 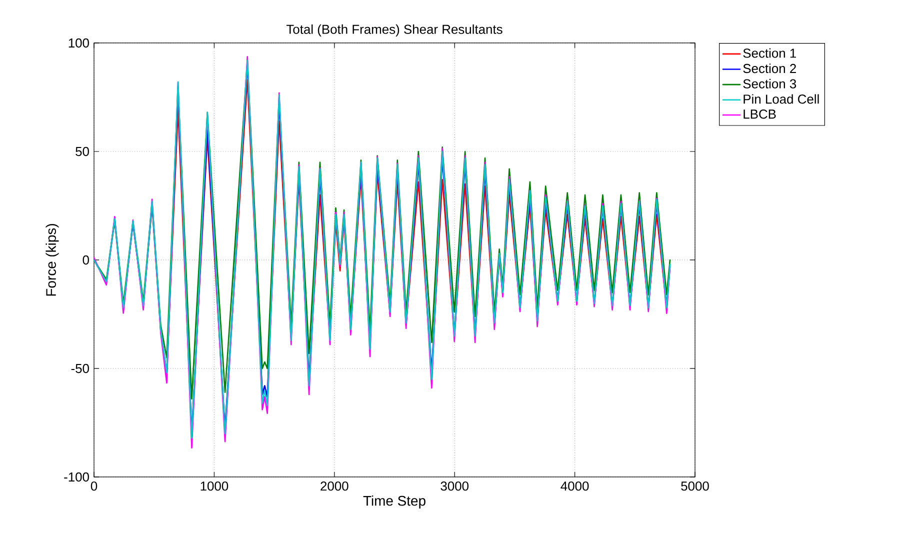 I want to click on x-tick-label: 2000, so click(x=334, y=486).